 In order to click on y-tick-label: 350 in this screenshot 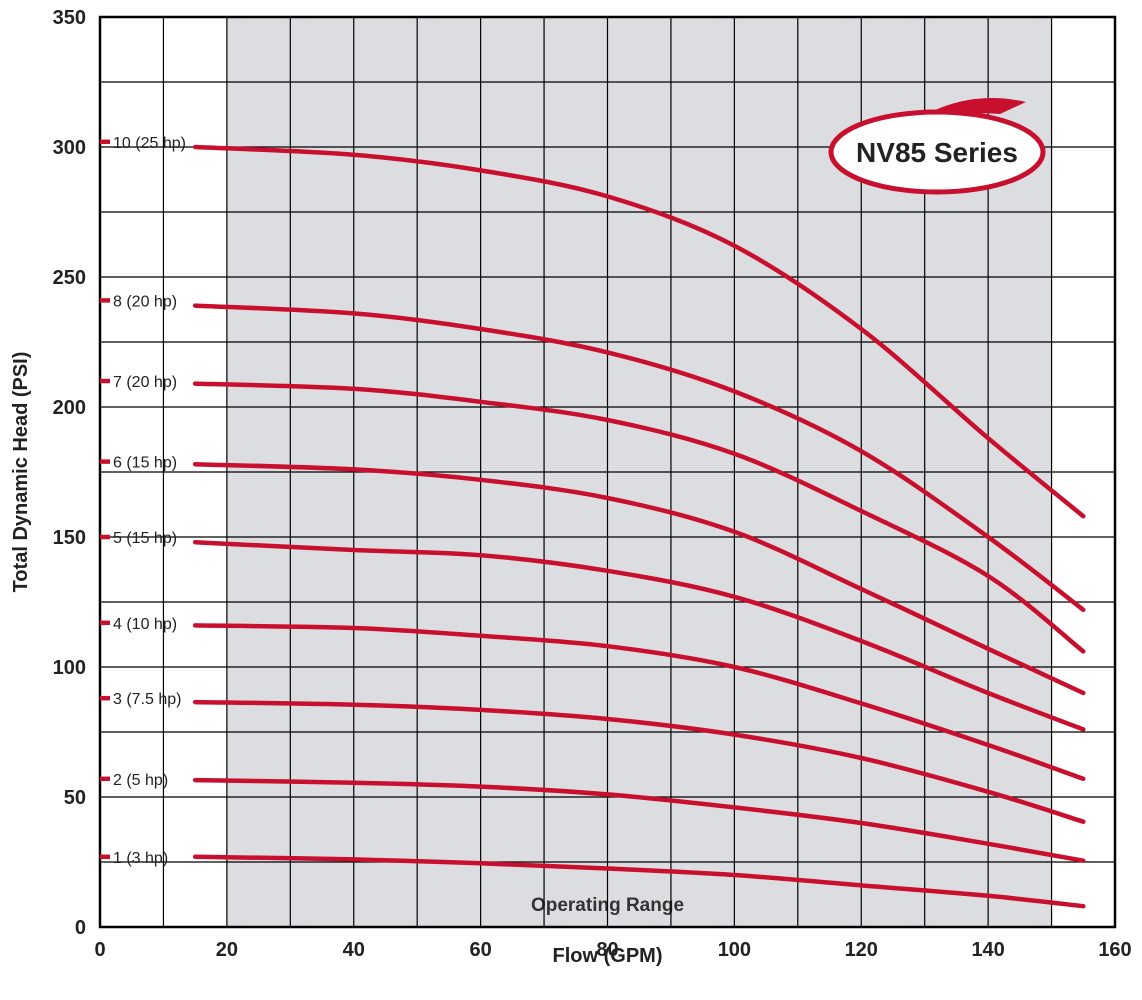, I will do `click(69, 18)`.